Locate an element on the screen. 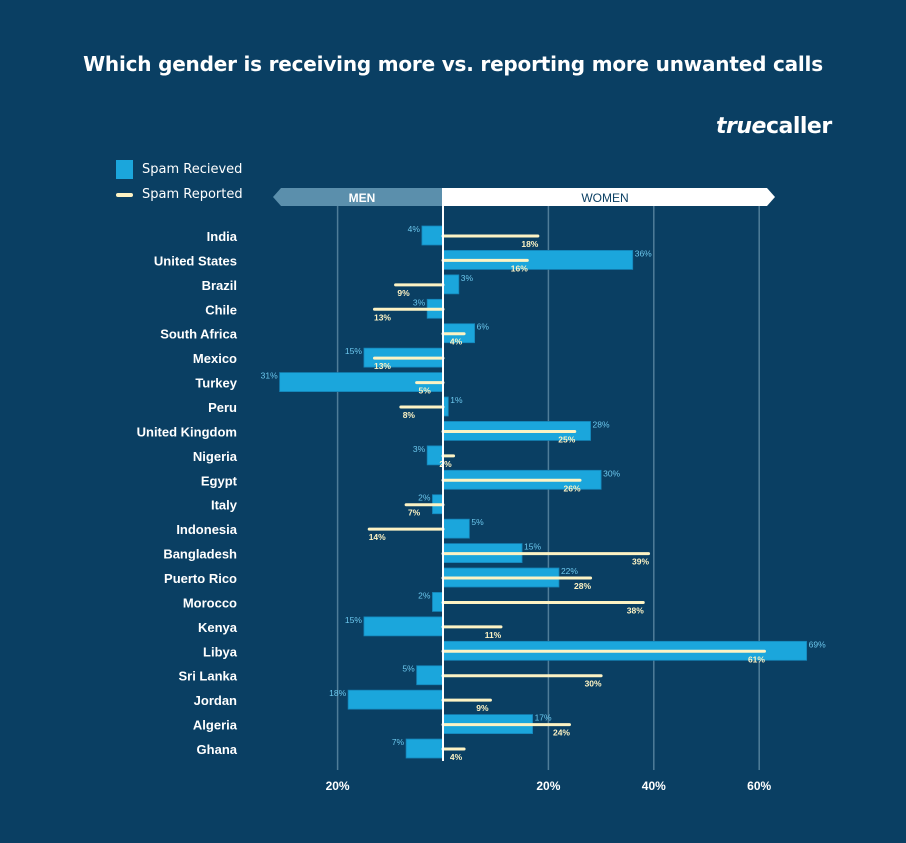 Image resolution: width=906 pixels, height=843 pixels. received-value-label: 31% is located at coordinates (269, 376).